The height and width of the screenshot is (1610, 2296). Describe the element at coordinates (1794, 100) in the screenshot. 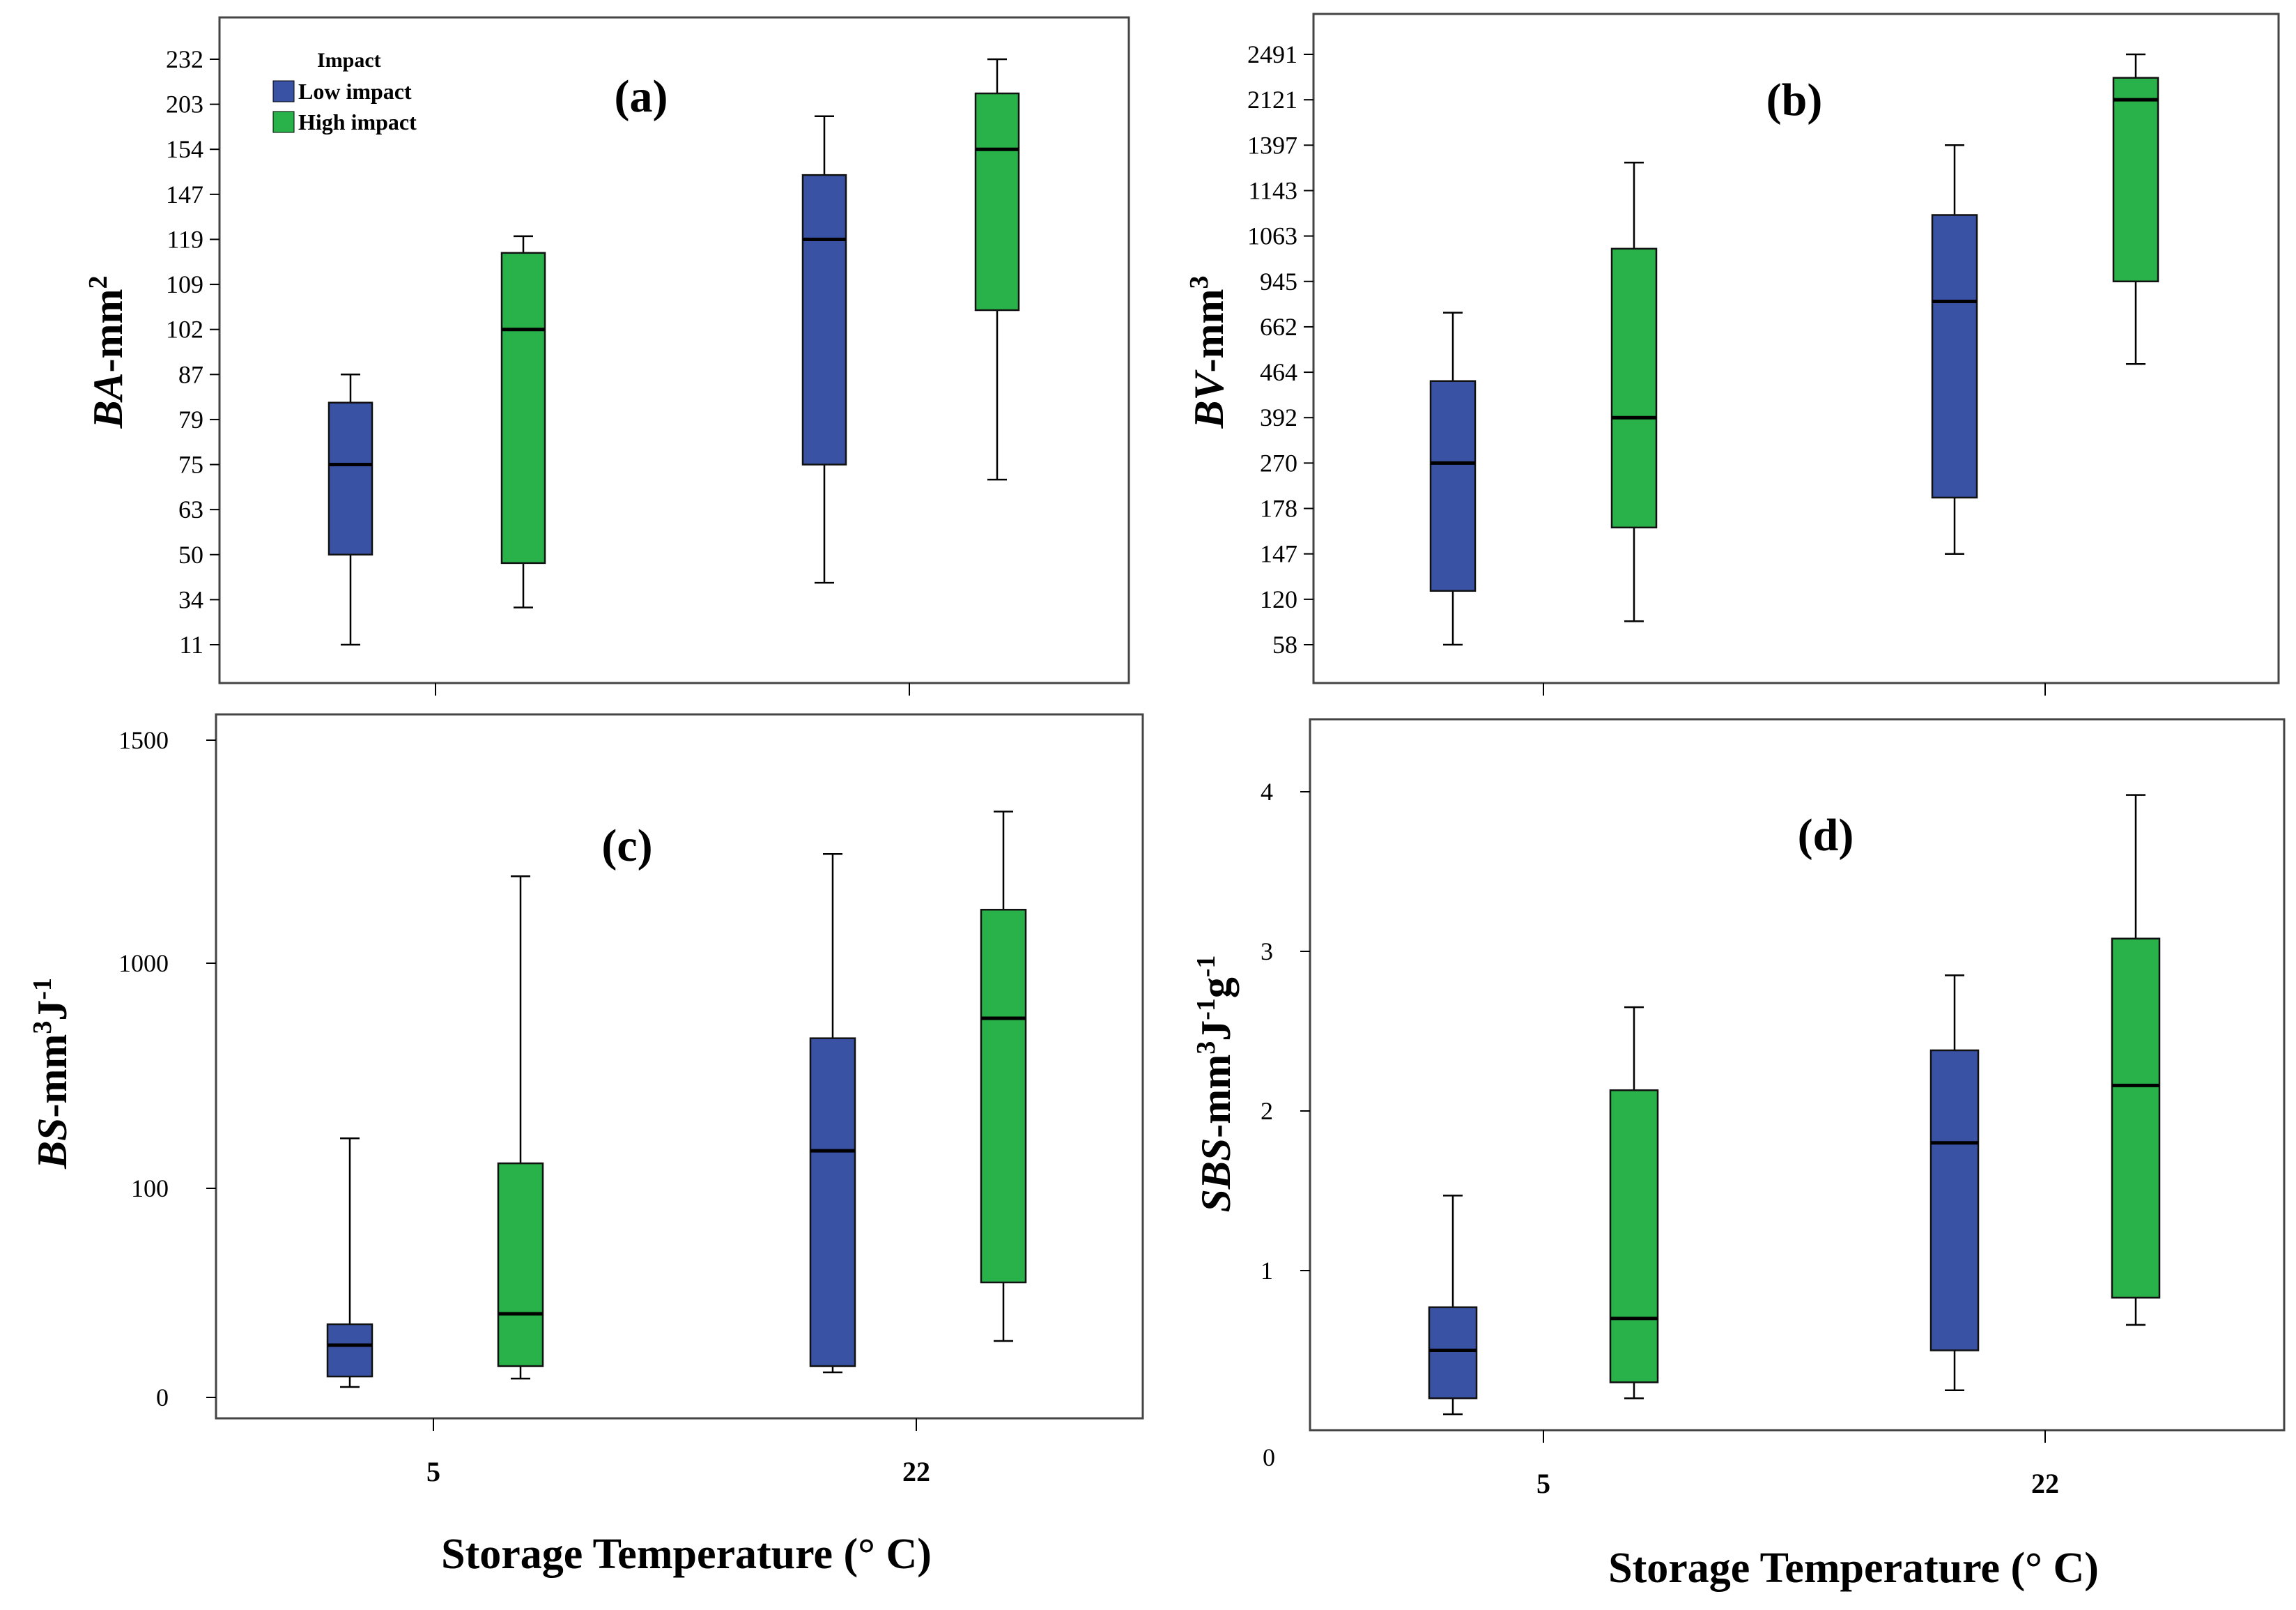

I see `panel-label: (b)` at that location.